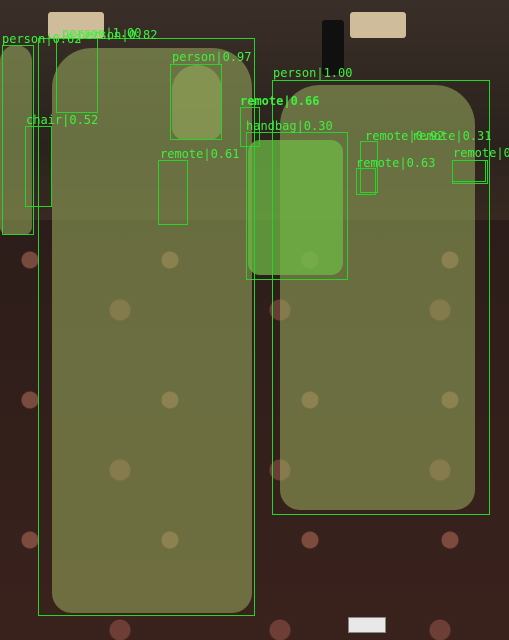 The height and width of the screenshot is (640, 509). I want to click on person-mask-edge, so click(16, 140).